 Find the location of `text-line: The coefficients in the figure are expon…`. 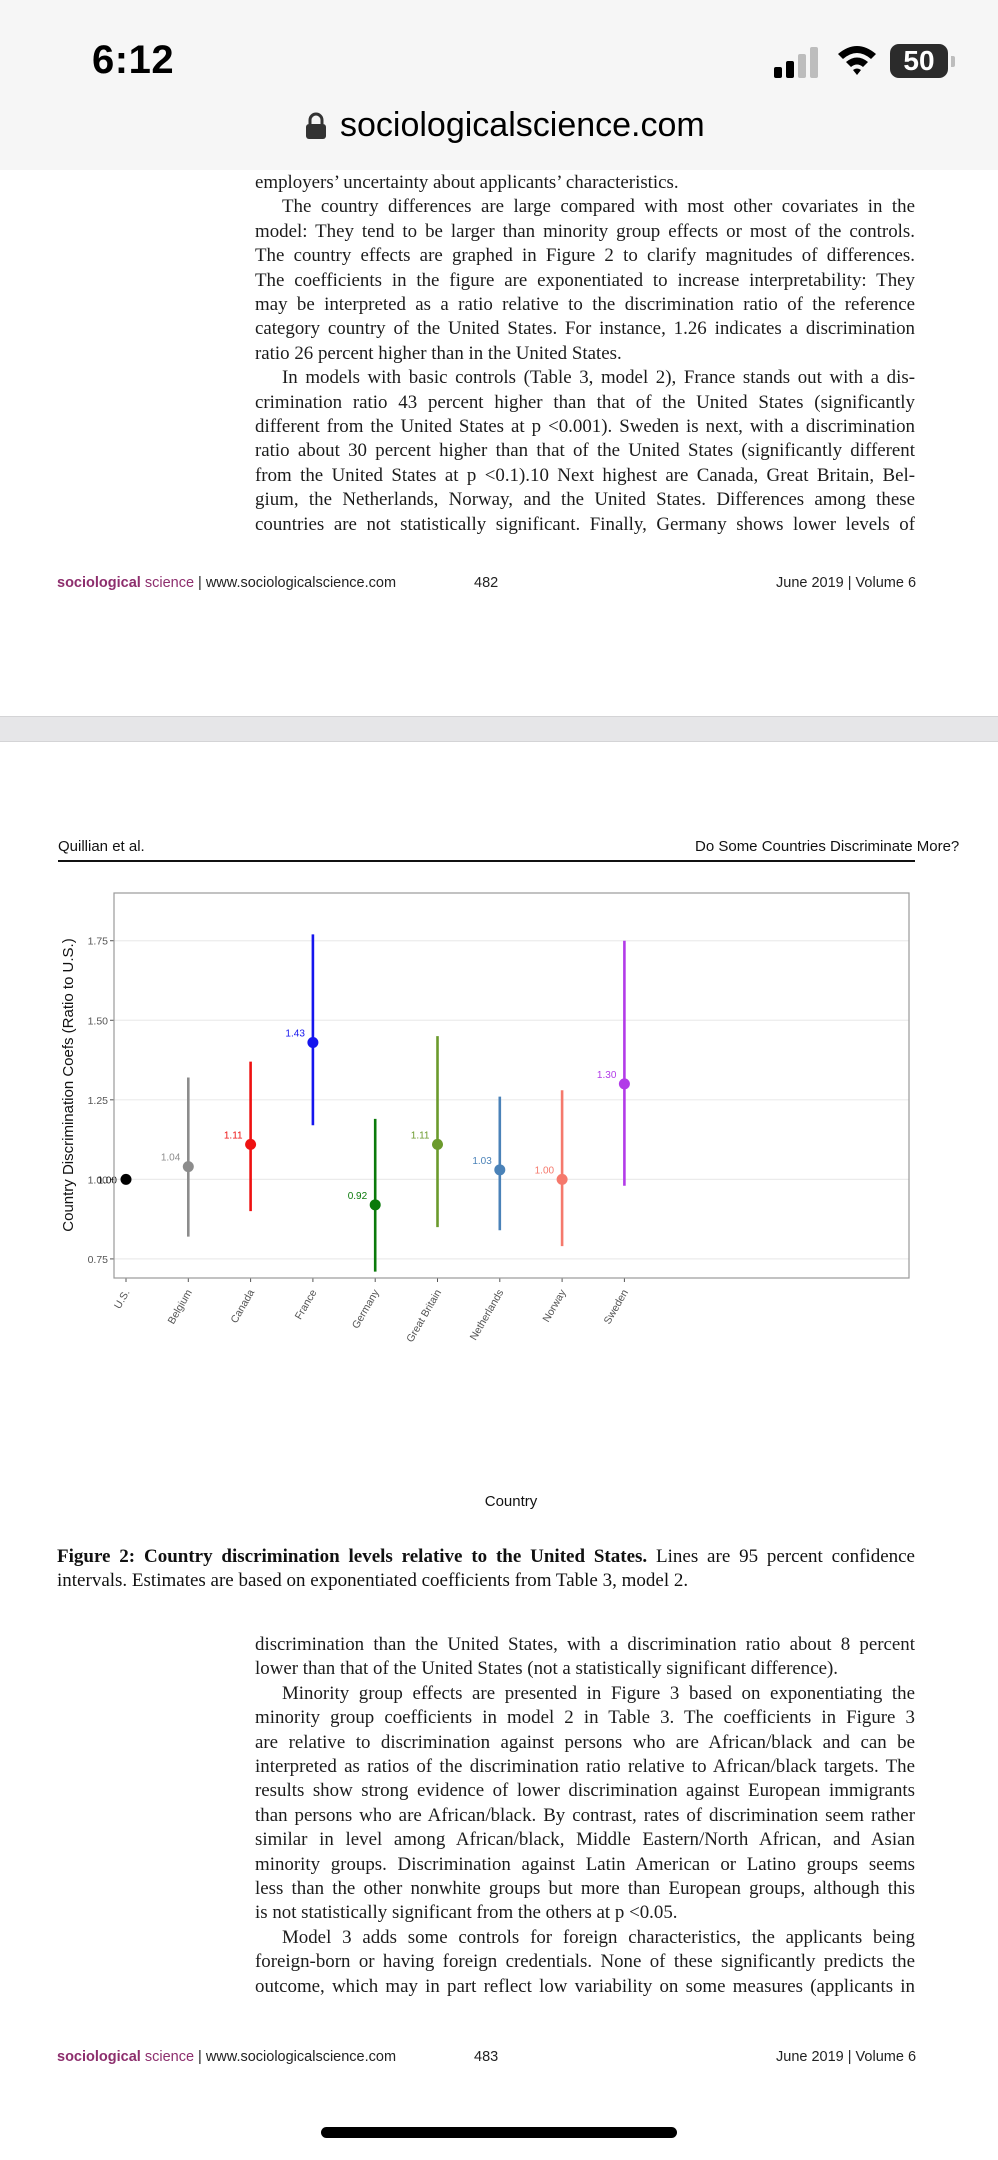

text-line: The coefficients in the figure are expon… is located at coordinates (585, 280).